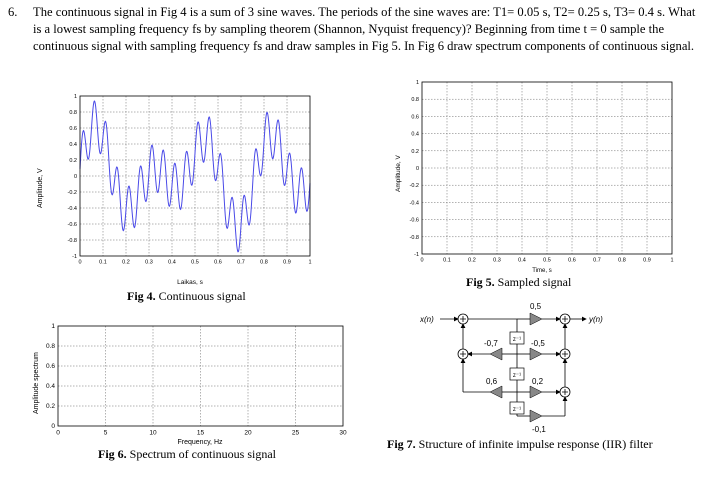 The height and width of the screenshot is (493, 704). What do you see at coordinates (492, 381) in the screenshot?
I see `fig7-coef-a2: 0,6` at bounding box center [492, 381].